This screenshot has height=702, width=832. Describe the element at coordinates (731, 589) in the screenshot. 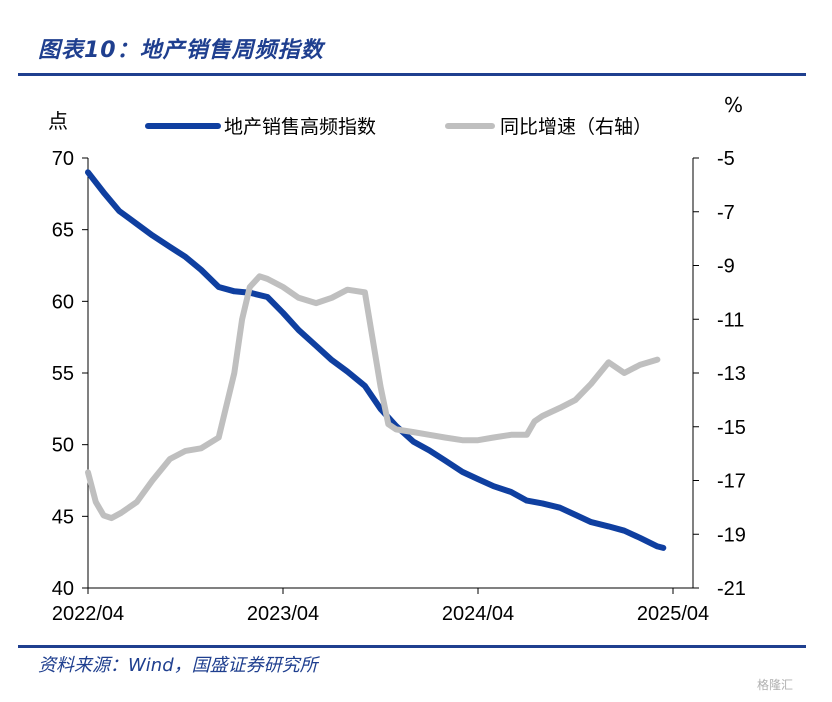

I see `right-tick-label: -21` at that location.